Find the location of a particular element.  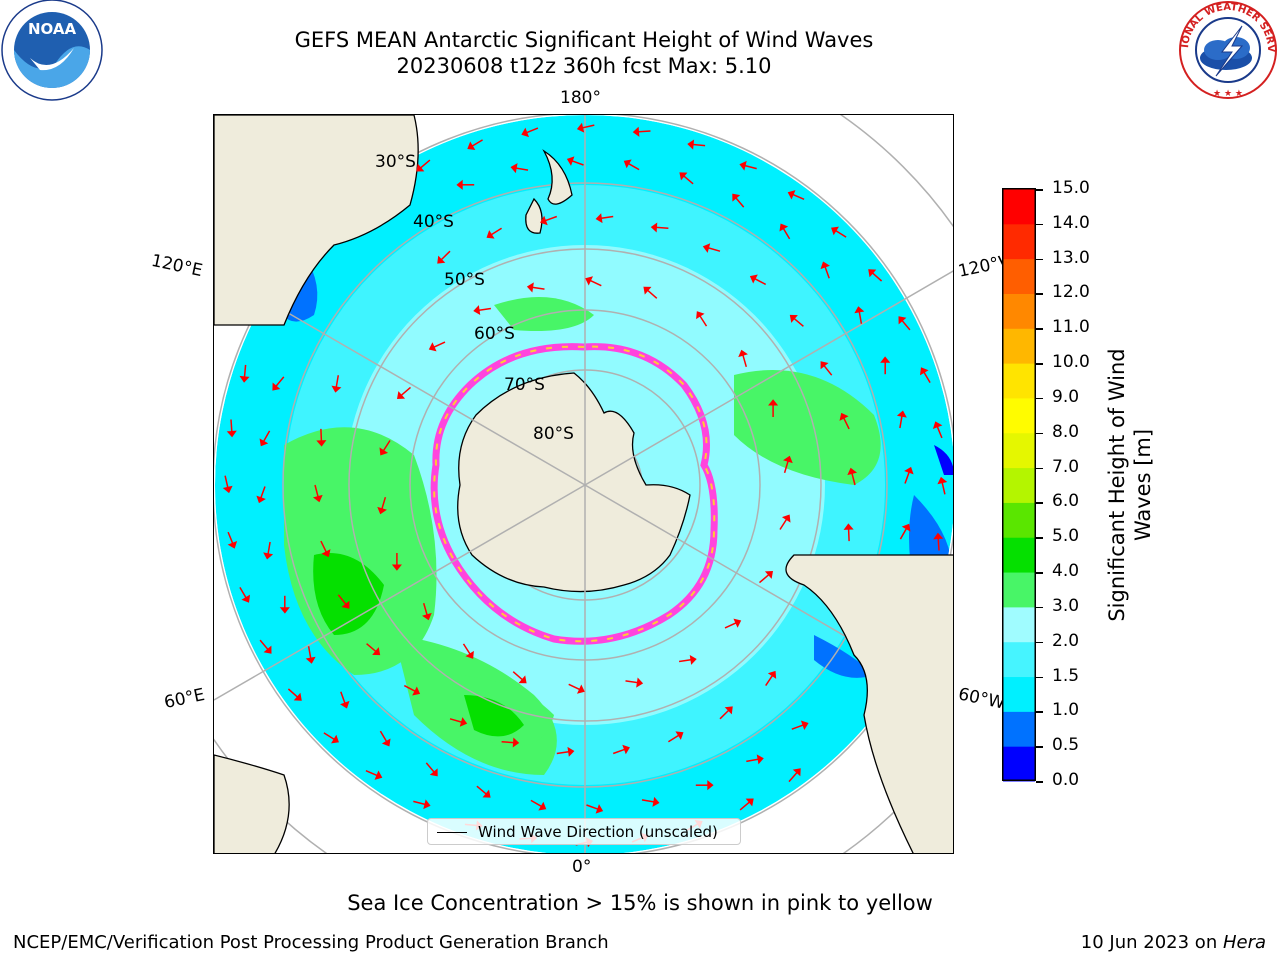

colorbar-tick-label: 13.0 is located at coordinates (1071, 257).